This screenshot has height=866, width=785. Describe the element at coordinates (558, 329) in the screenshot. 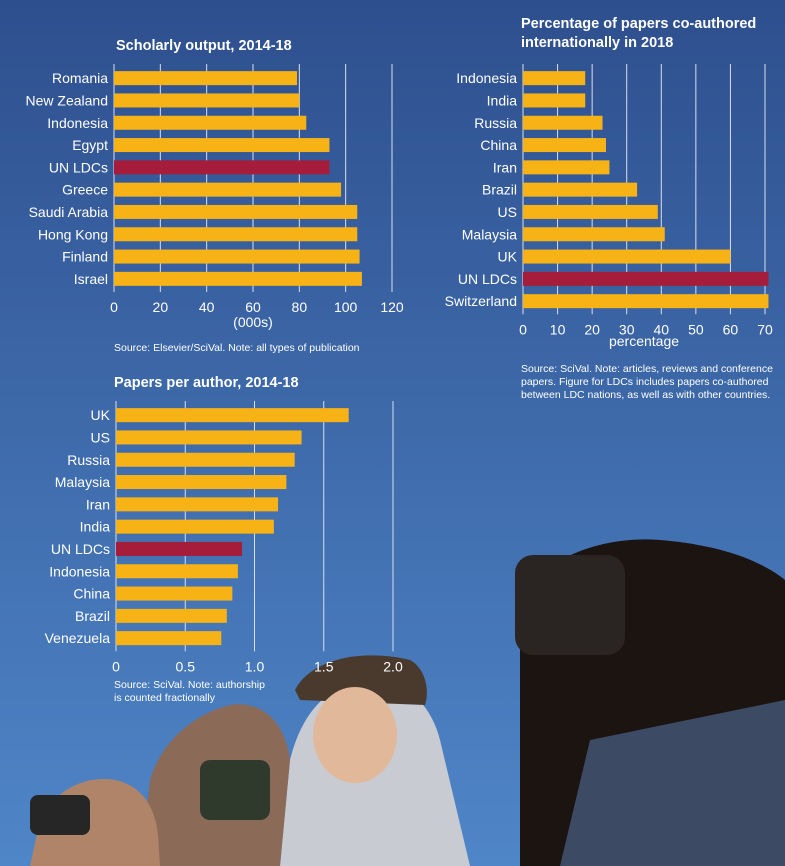

I see `coauthor-tick-label: 10` at that location.